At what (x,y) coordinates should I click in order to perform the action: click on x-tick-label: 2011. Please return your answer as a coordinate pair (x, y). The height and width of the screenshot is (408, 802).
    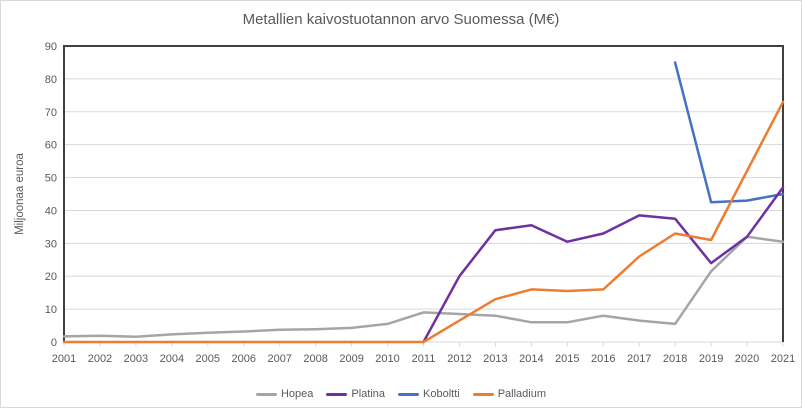
    Looking at the image, I should click on (424, 359).